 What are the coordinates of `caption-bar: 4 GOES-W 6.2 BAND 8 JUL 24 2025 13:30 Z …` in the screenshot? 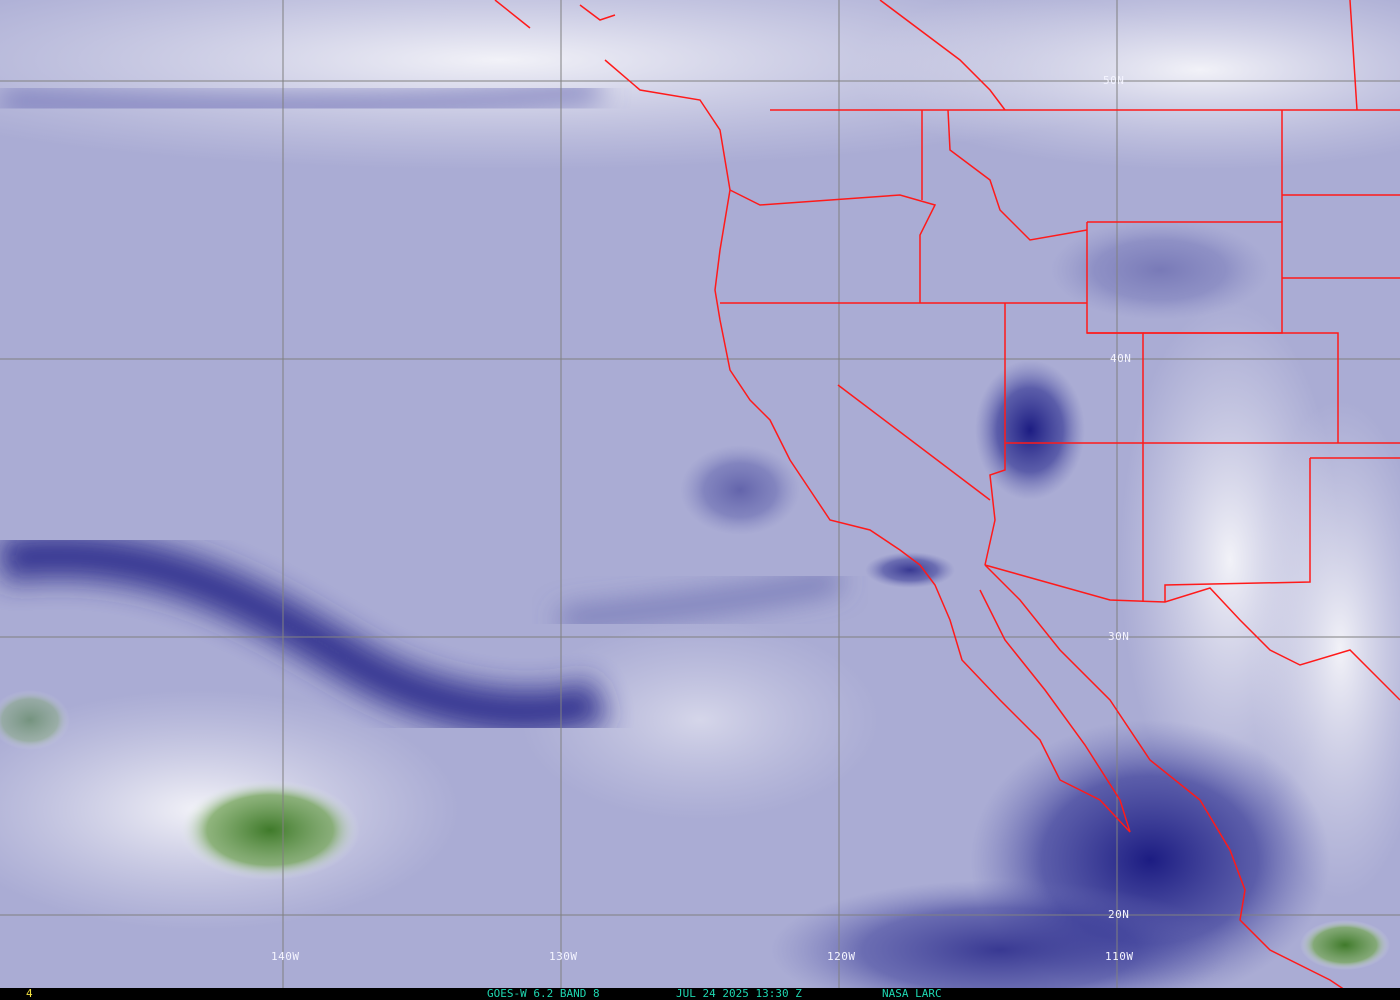 It's located at (700, 994).